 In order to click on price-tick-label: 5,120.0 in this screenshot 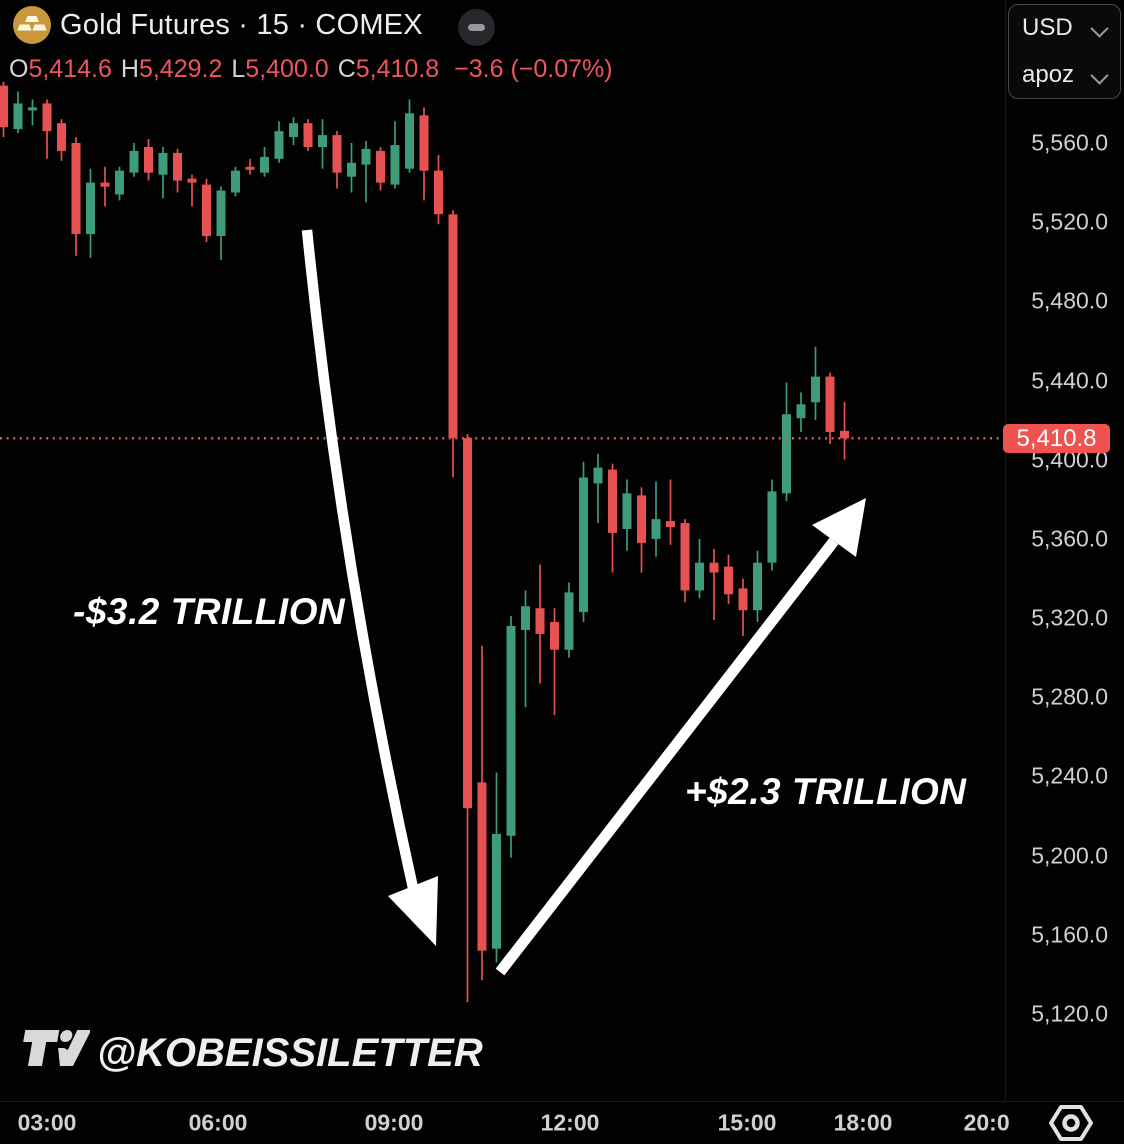, I will do `click(1069, 1013)`.